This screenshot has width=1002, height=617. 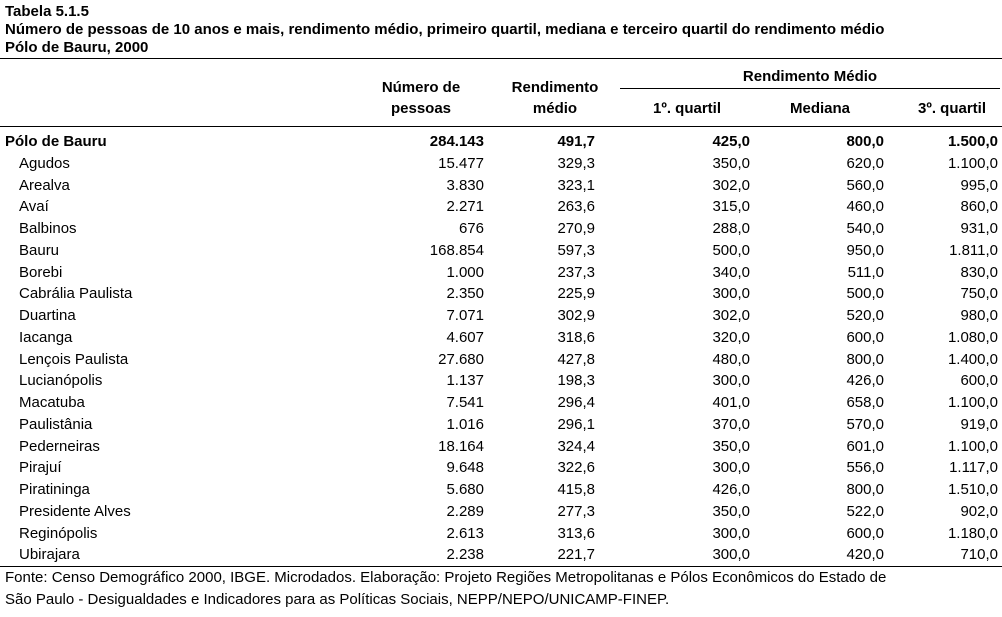 I want to click on cell: 2.613, so click(x=465, y=533).